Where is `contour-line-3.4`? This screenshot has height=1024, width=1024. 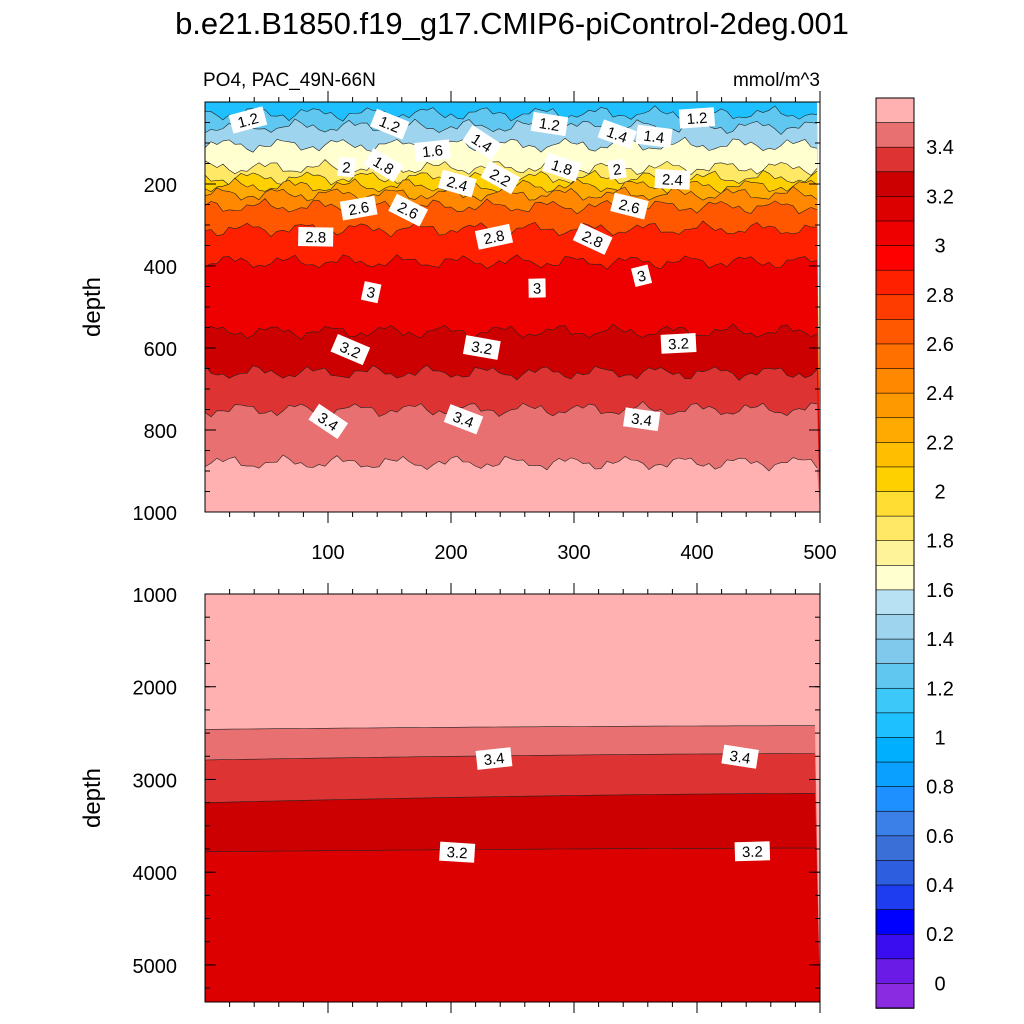
contour-line-3.4 is located at coordinates (511, 409).